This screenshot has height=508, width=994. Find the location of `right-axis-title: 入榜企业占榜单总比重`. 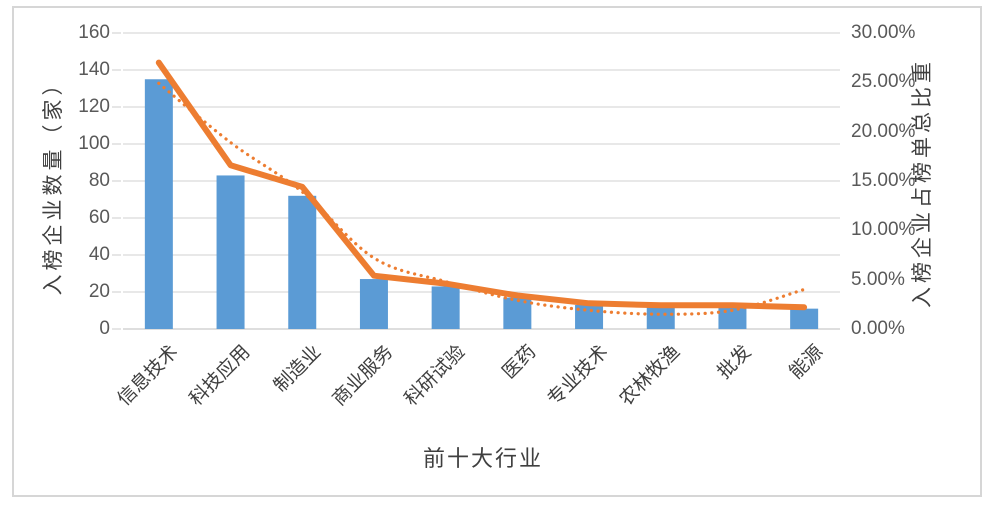

right-axis-title: 入榜企业占榜单总比重 is located at coordinates (922, 183).